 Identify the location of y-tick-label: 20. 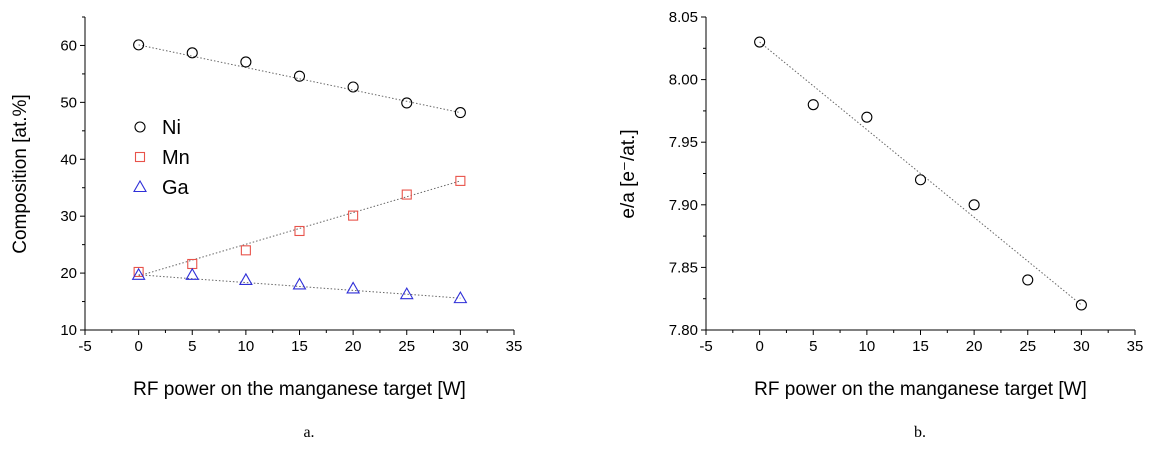
(68, 273).